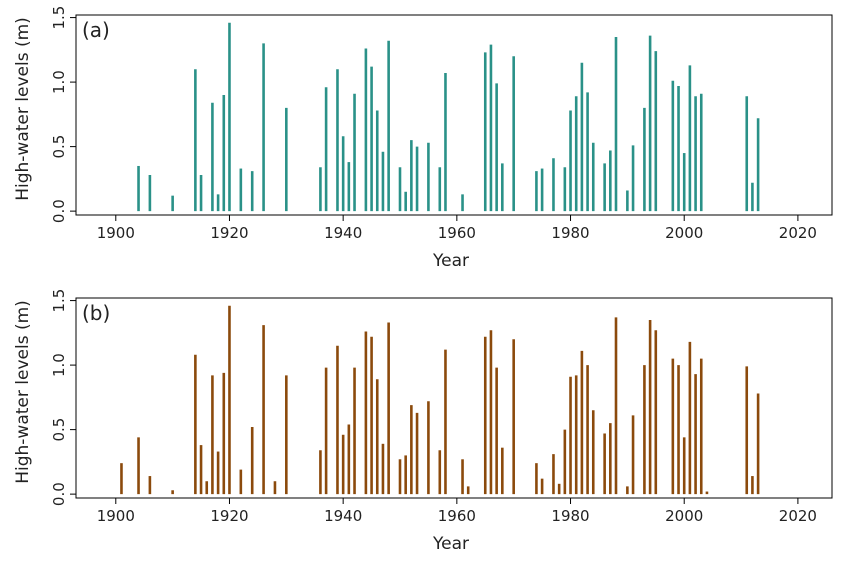 This screenshot has height=567, width=850. What do you see at coordinates (96, 30) in the screenshot?
I see `panel-label: (a)` at bounding box center [96, 30].